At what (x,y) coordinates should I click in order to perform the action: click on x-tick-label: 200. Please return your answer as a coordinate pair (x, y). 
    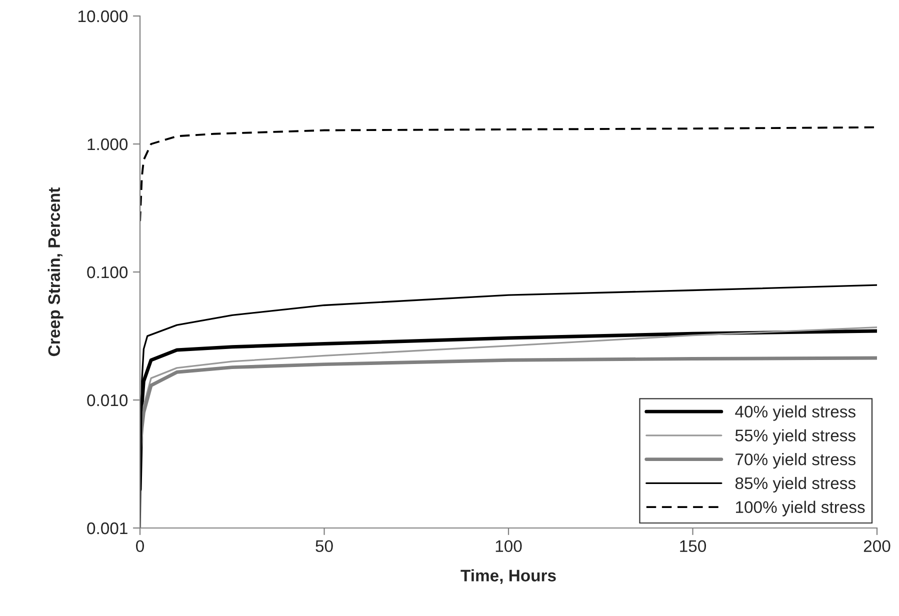
    Looking at the image, I should click on (877, 546).